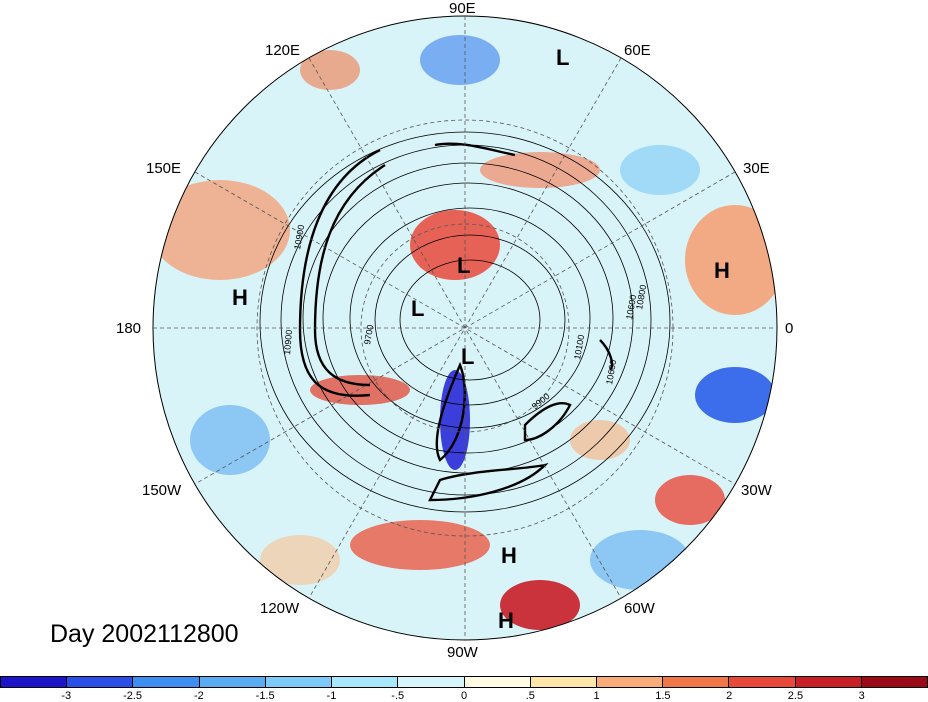  Describe the element at coordinates (129, 328) in the screenshot. I see `lon-label-180: 180` at that location.